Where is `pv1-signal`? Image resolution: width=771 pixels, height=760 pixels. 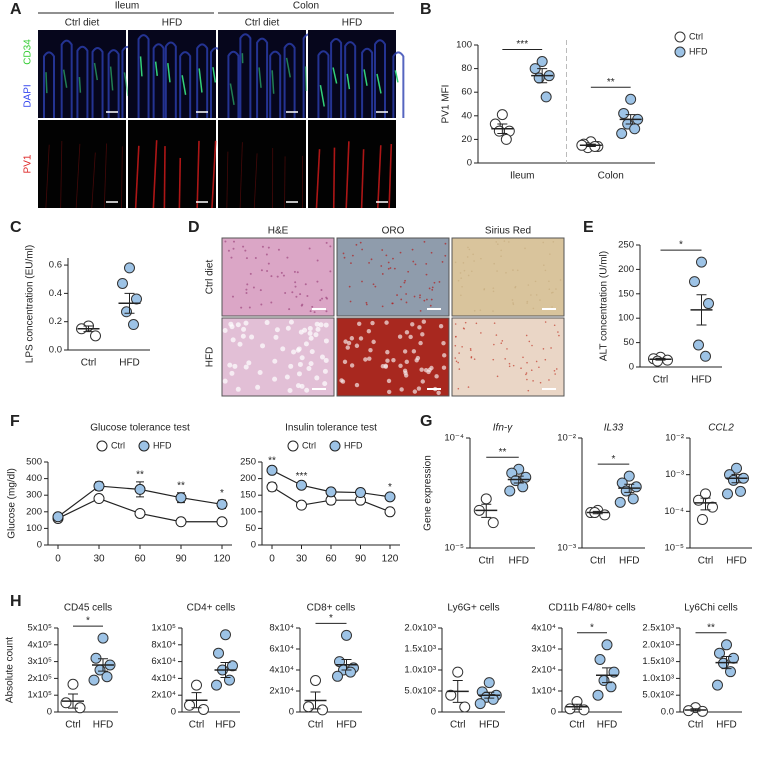
pv1-signal is located at coordinates (47, 176).